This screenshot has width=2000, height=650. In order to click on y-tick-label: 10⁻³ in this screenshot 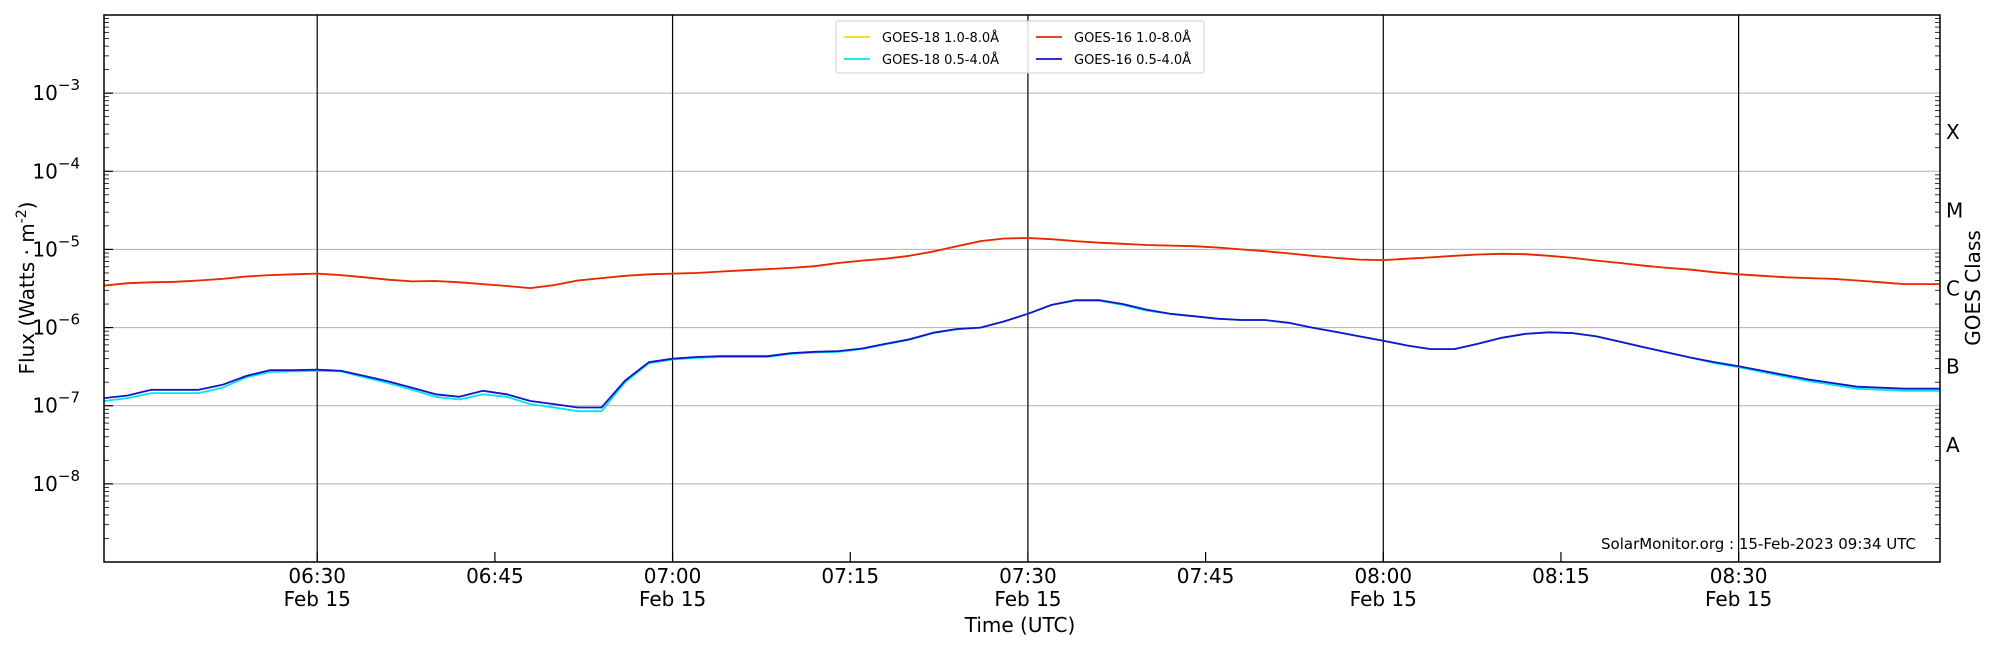, I will do `click(56, 90)`.